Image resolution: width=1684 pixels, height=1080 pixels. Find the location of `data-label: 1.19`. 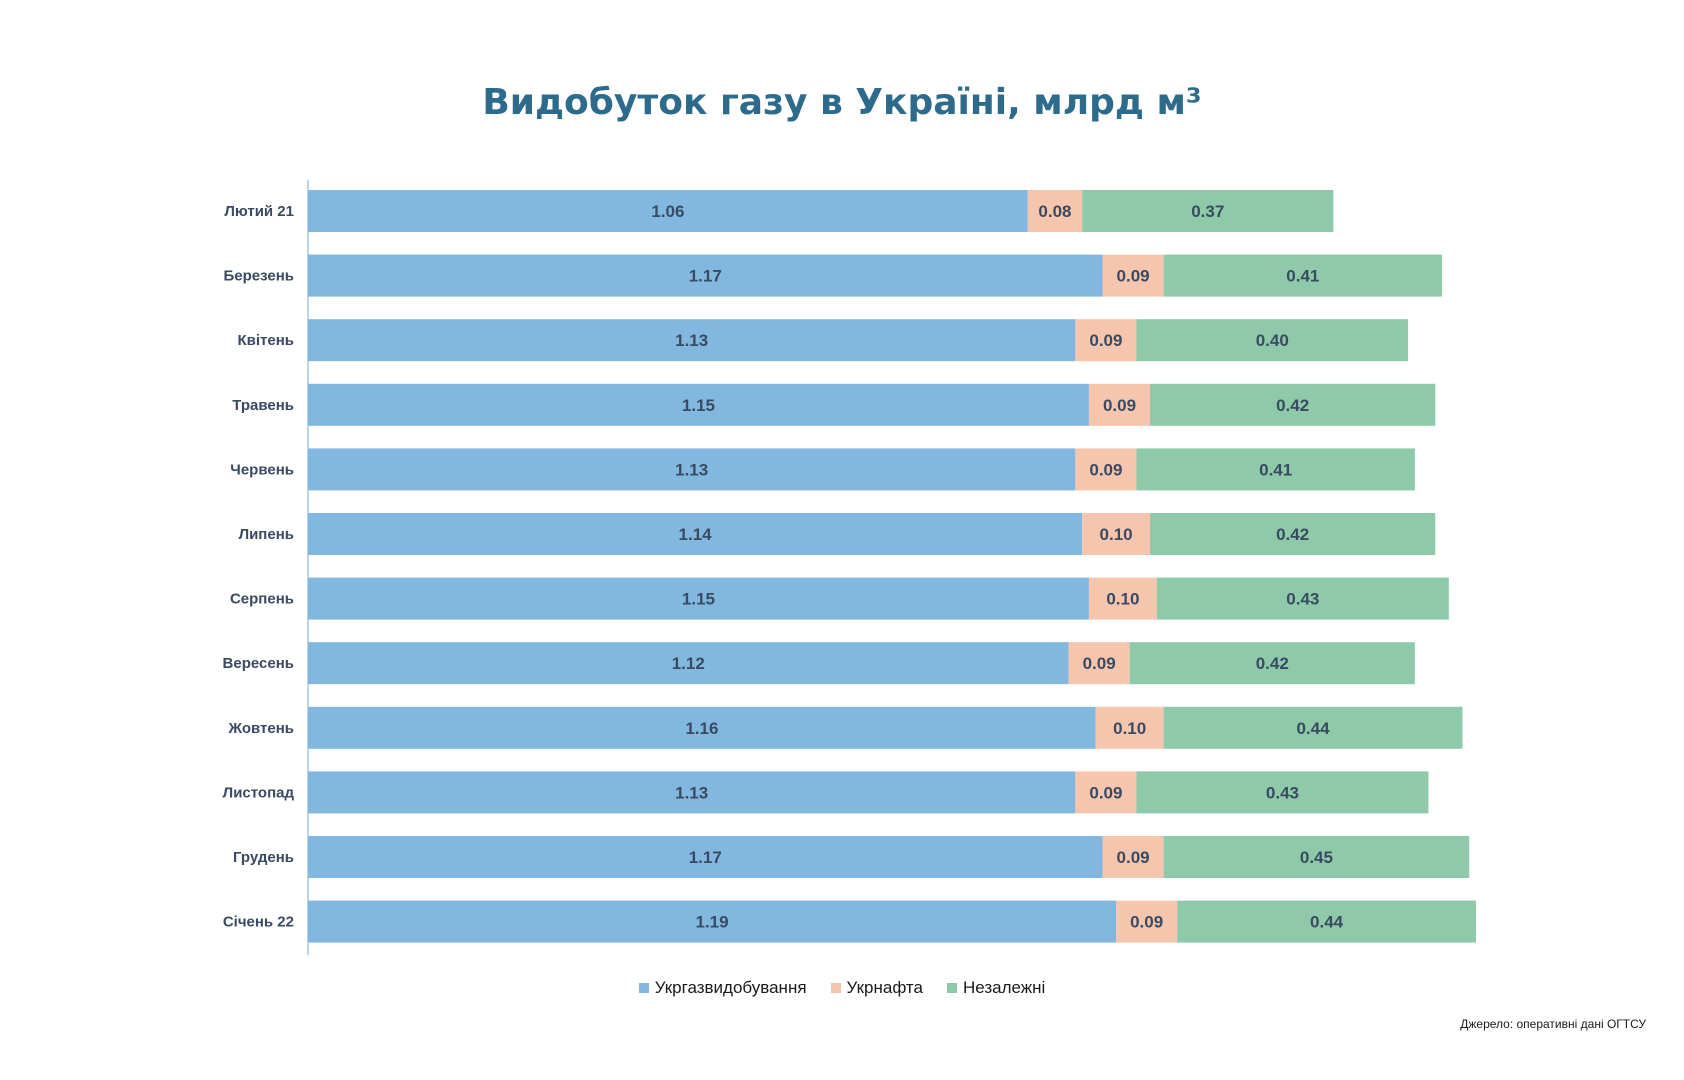

data-label: 1.19 is located at coordinates (711, 922).